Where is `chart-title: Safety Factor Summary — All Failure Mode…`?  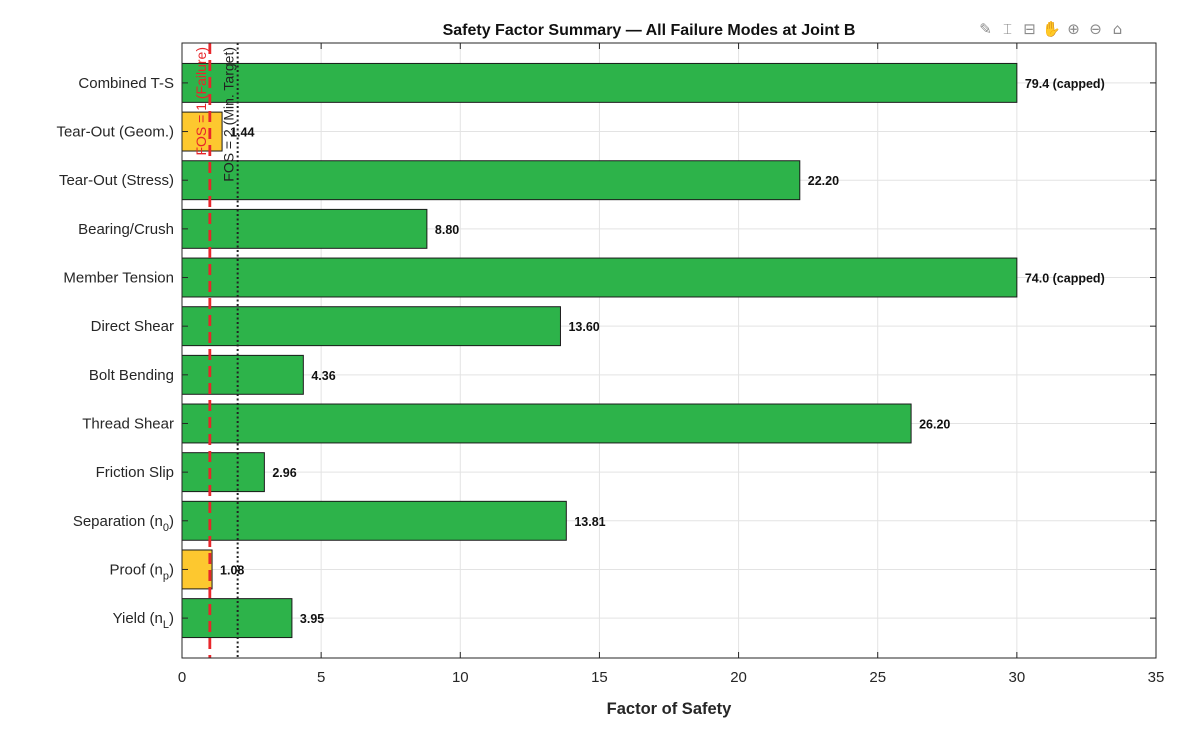 chart-title: Safety Factor Summary — All Failure Mode… is located at coordinates (649, 30).